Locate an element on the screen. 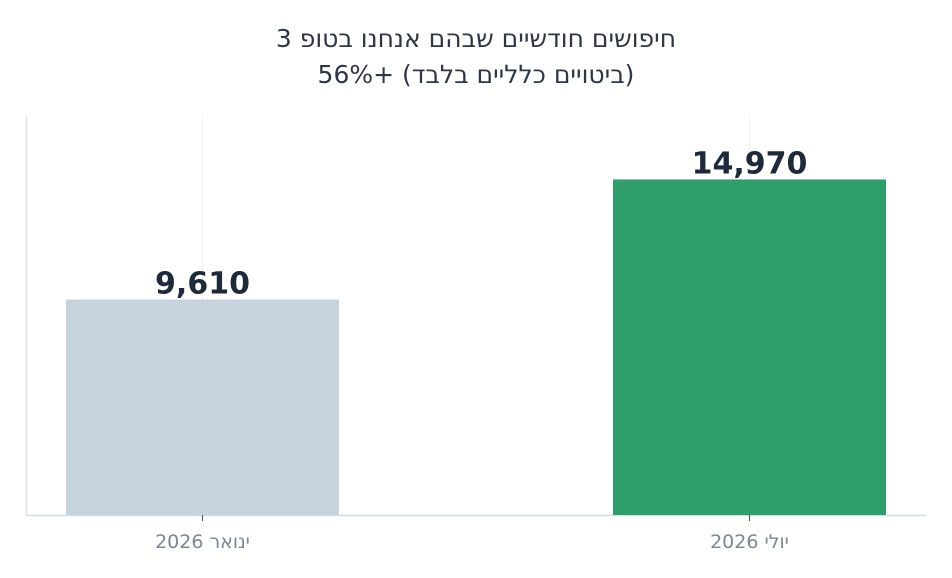 The image size is (952, 578). chart-subtitle: (ביטויים כלליים בלבד) +56% is located at coordinates (476, 74).